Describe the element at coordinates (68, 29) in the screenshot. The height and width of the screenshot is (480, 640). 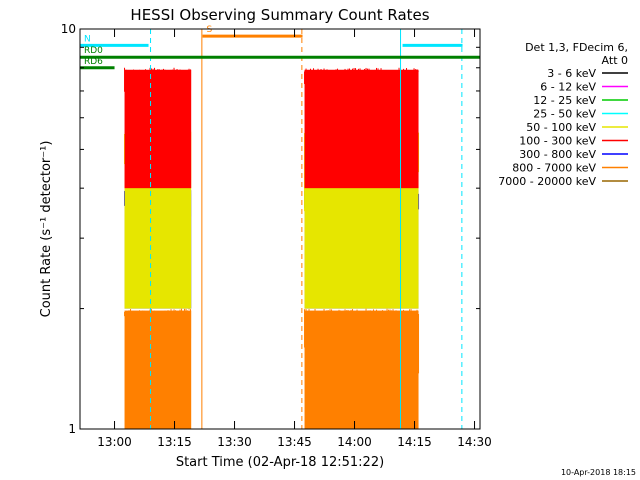
I see `y-tick-label: 10` at that location.